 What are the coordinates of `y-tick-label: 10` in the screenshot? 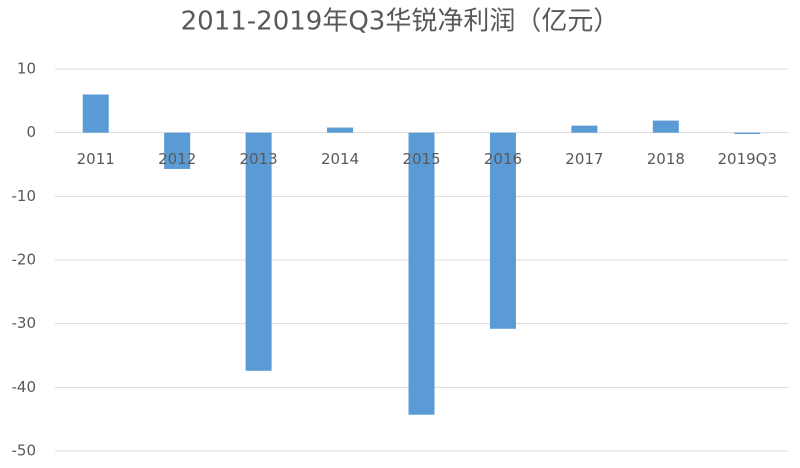 It's located at (26, 69).